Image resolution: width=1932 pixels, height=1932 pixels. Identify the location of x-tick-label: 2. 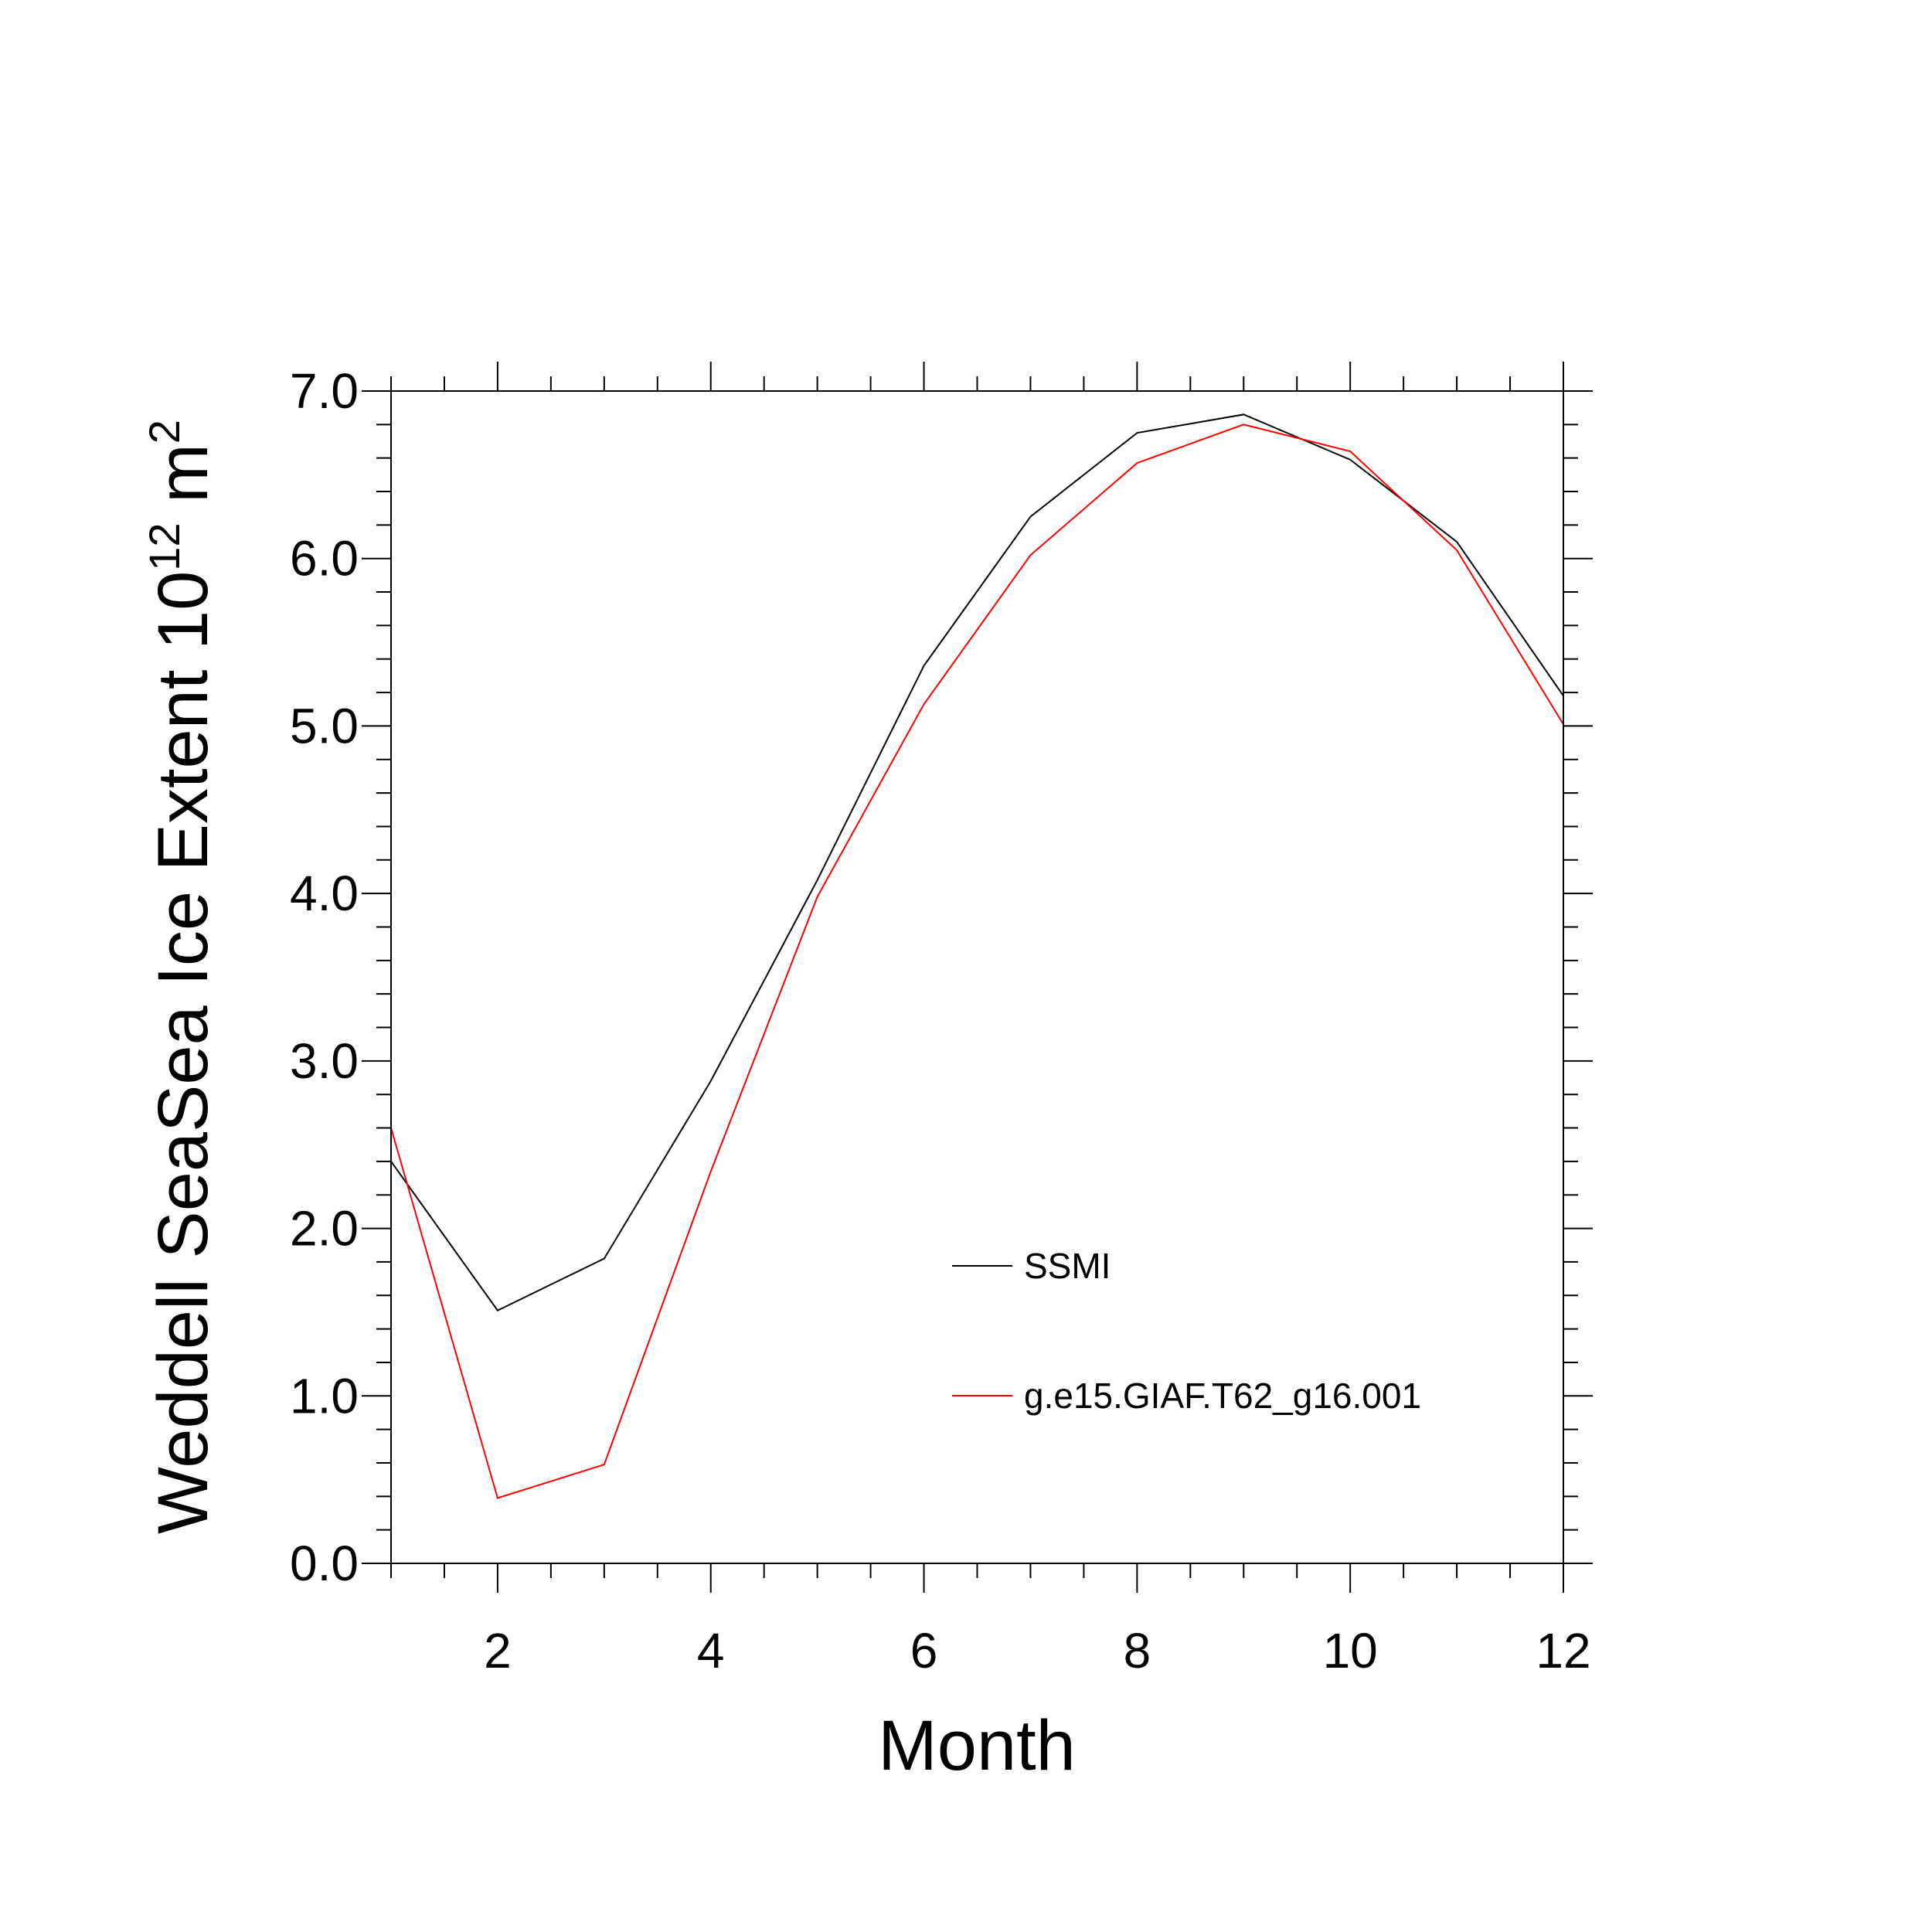
(498, 1651).